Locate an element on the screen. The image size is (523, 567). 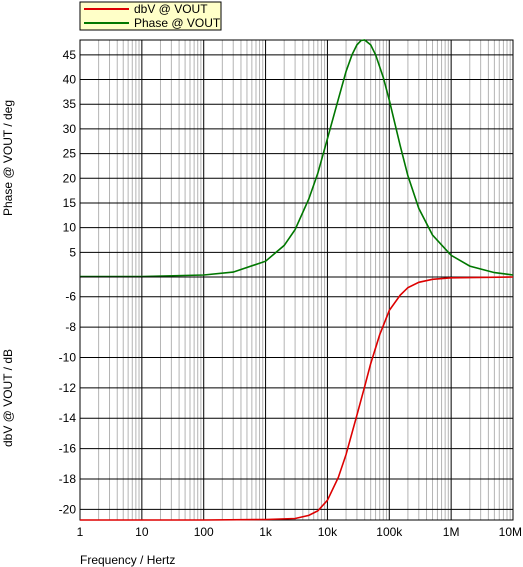
magnitude-y-tick-label: -14 is located at coordinates (68, 418).